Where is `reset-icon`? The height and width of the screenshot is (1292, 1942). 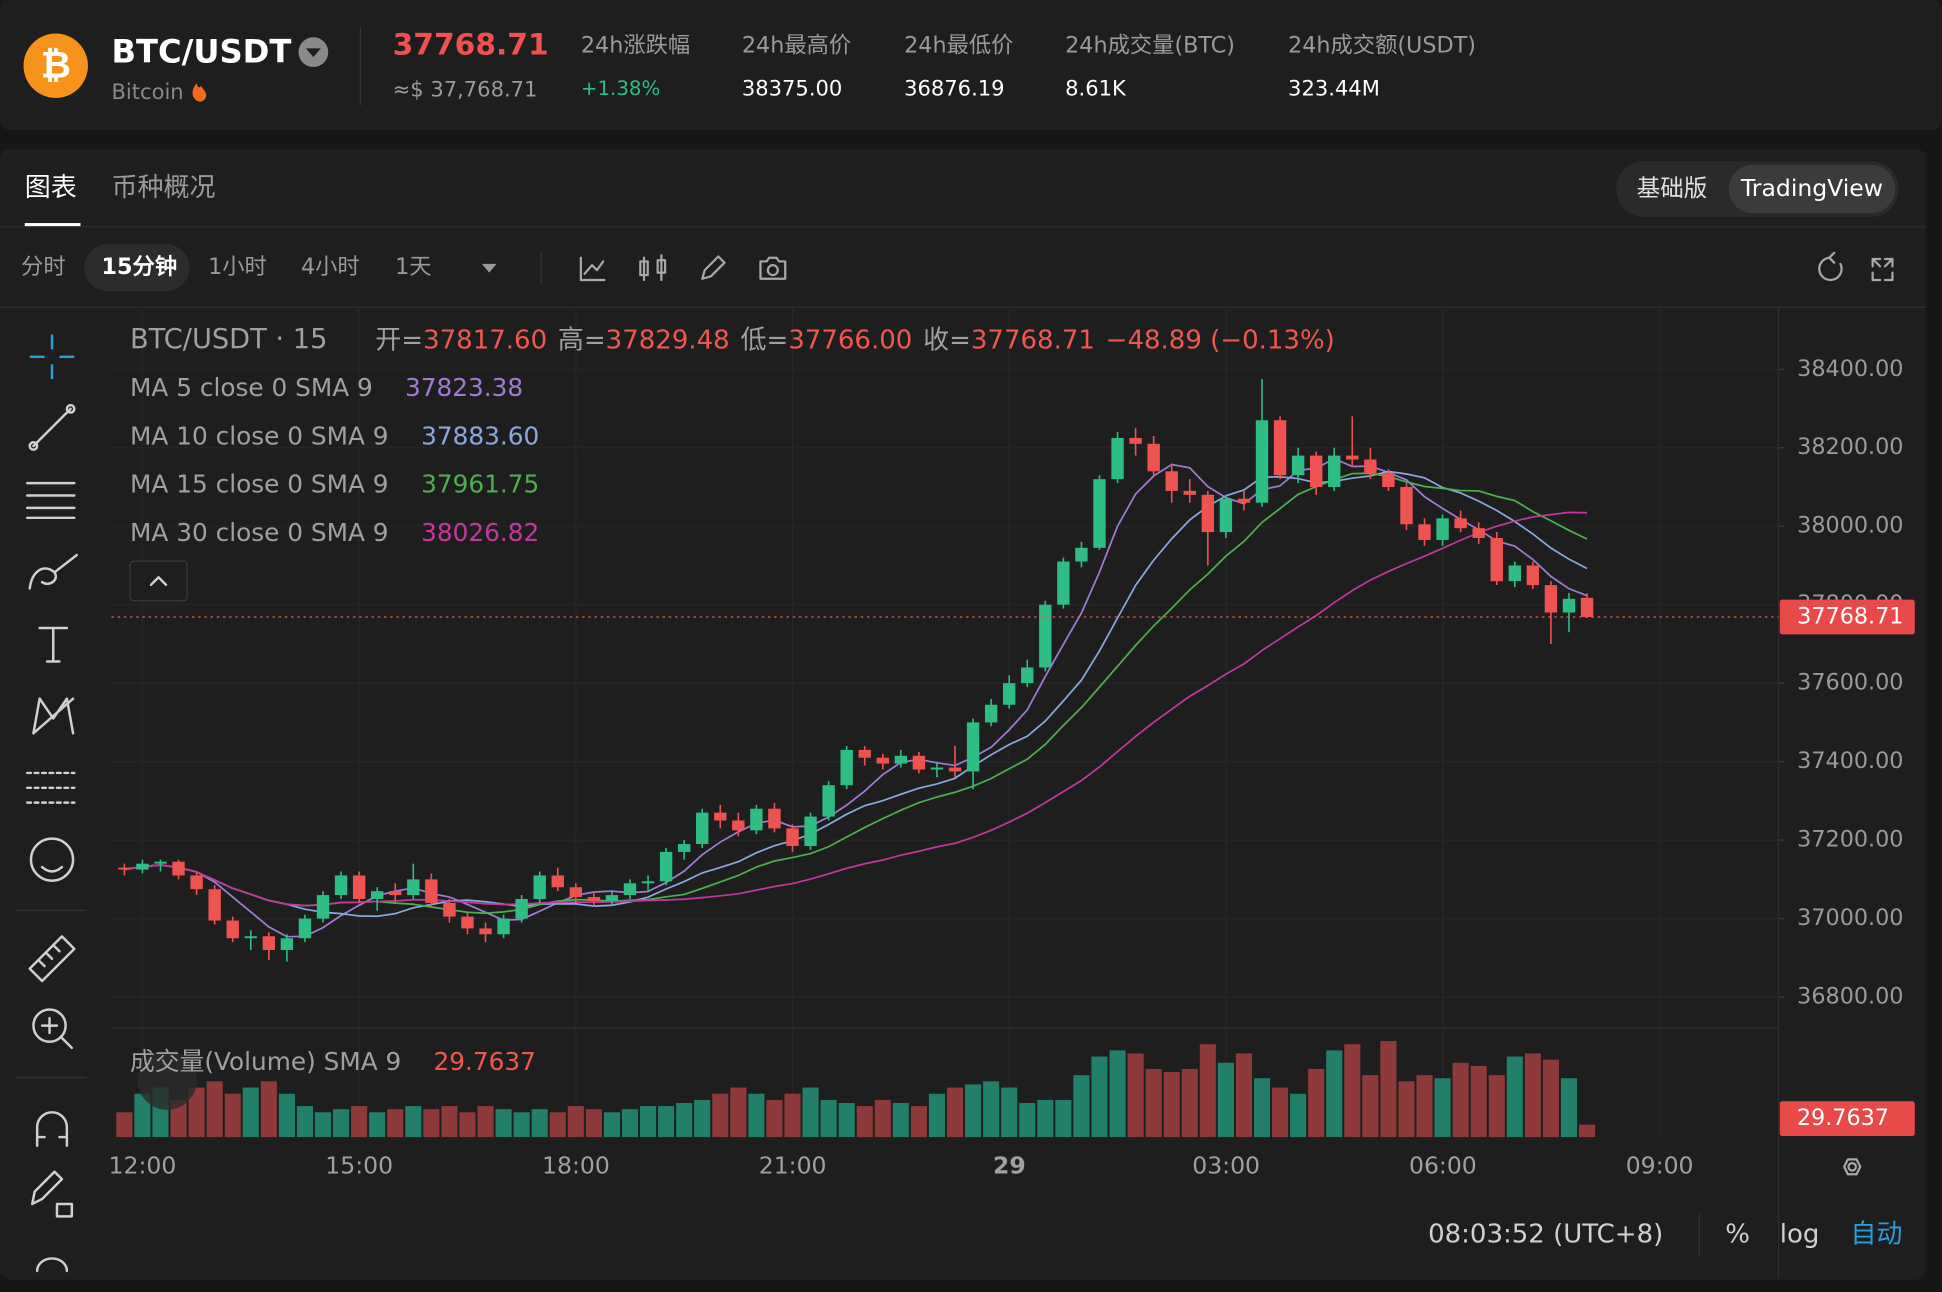
reset-icon is located at coordinates (1830, 266).